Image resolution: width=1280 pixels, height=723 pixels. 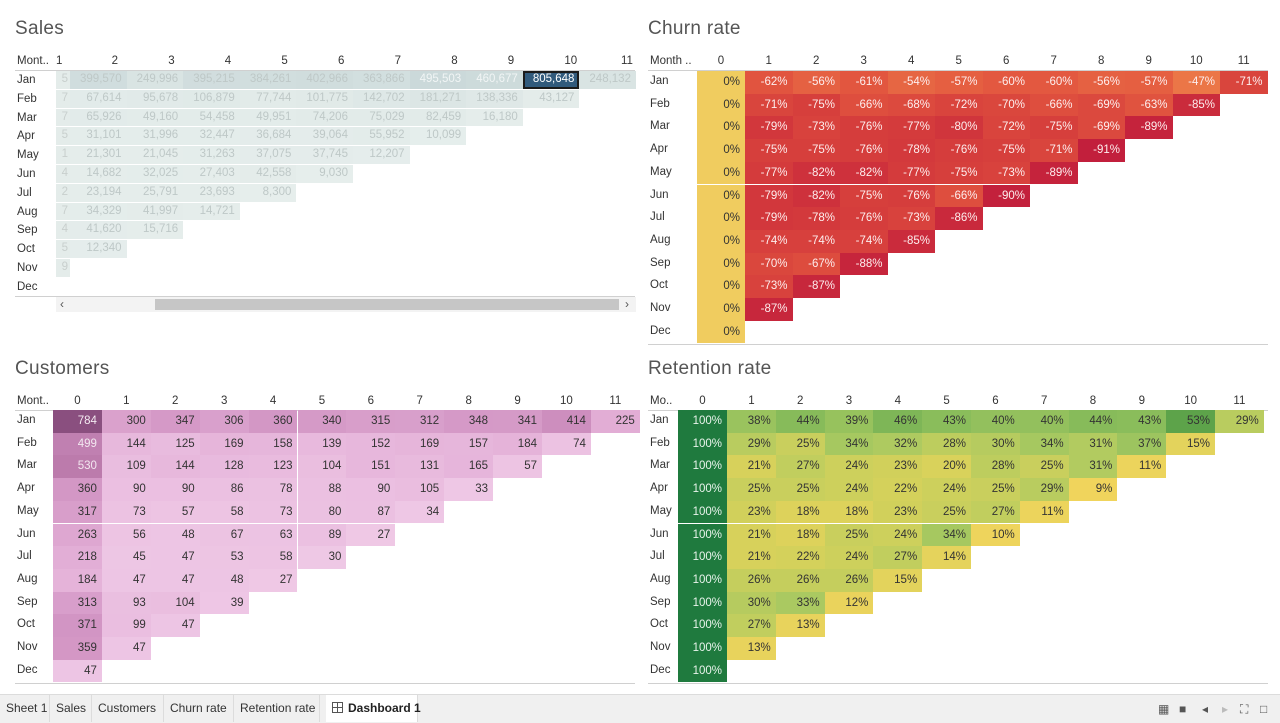 What do you see at coordinates (1093, 467) in the screenshot?
I see `retention-cell: 31%` at bounding box center [1093, 467].